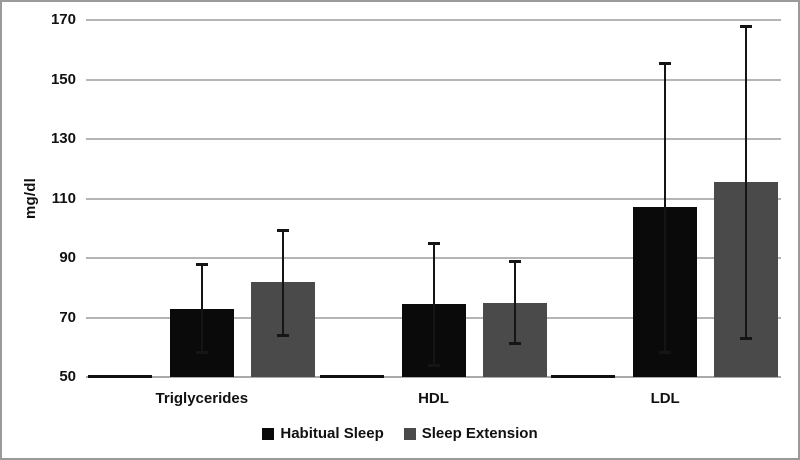  What do you see at coordinates (665, 398) in the screenshot?
I see `x-category-label: LDL` at bounding box center [665, 398].